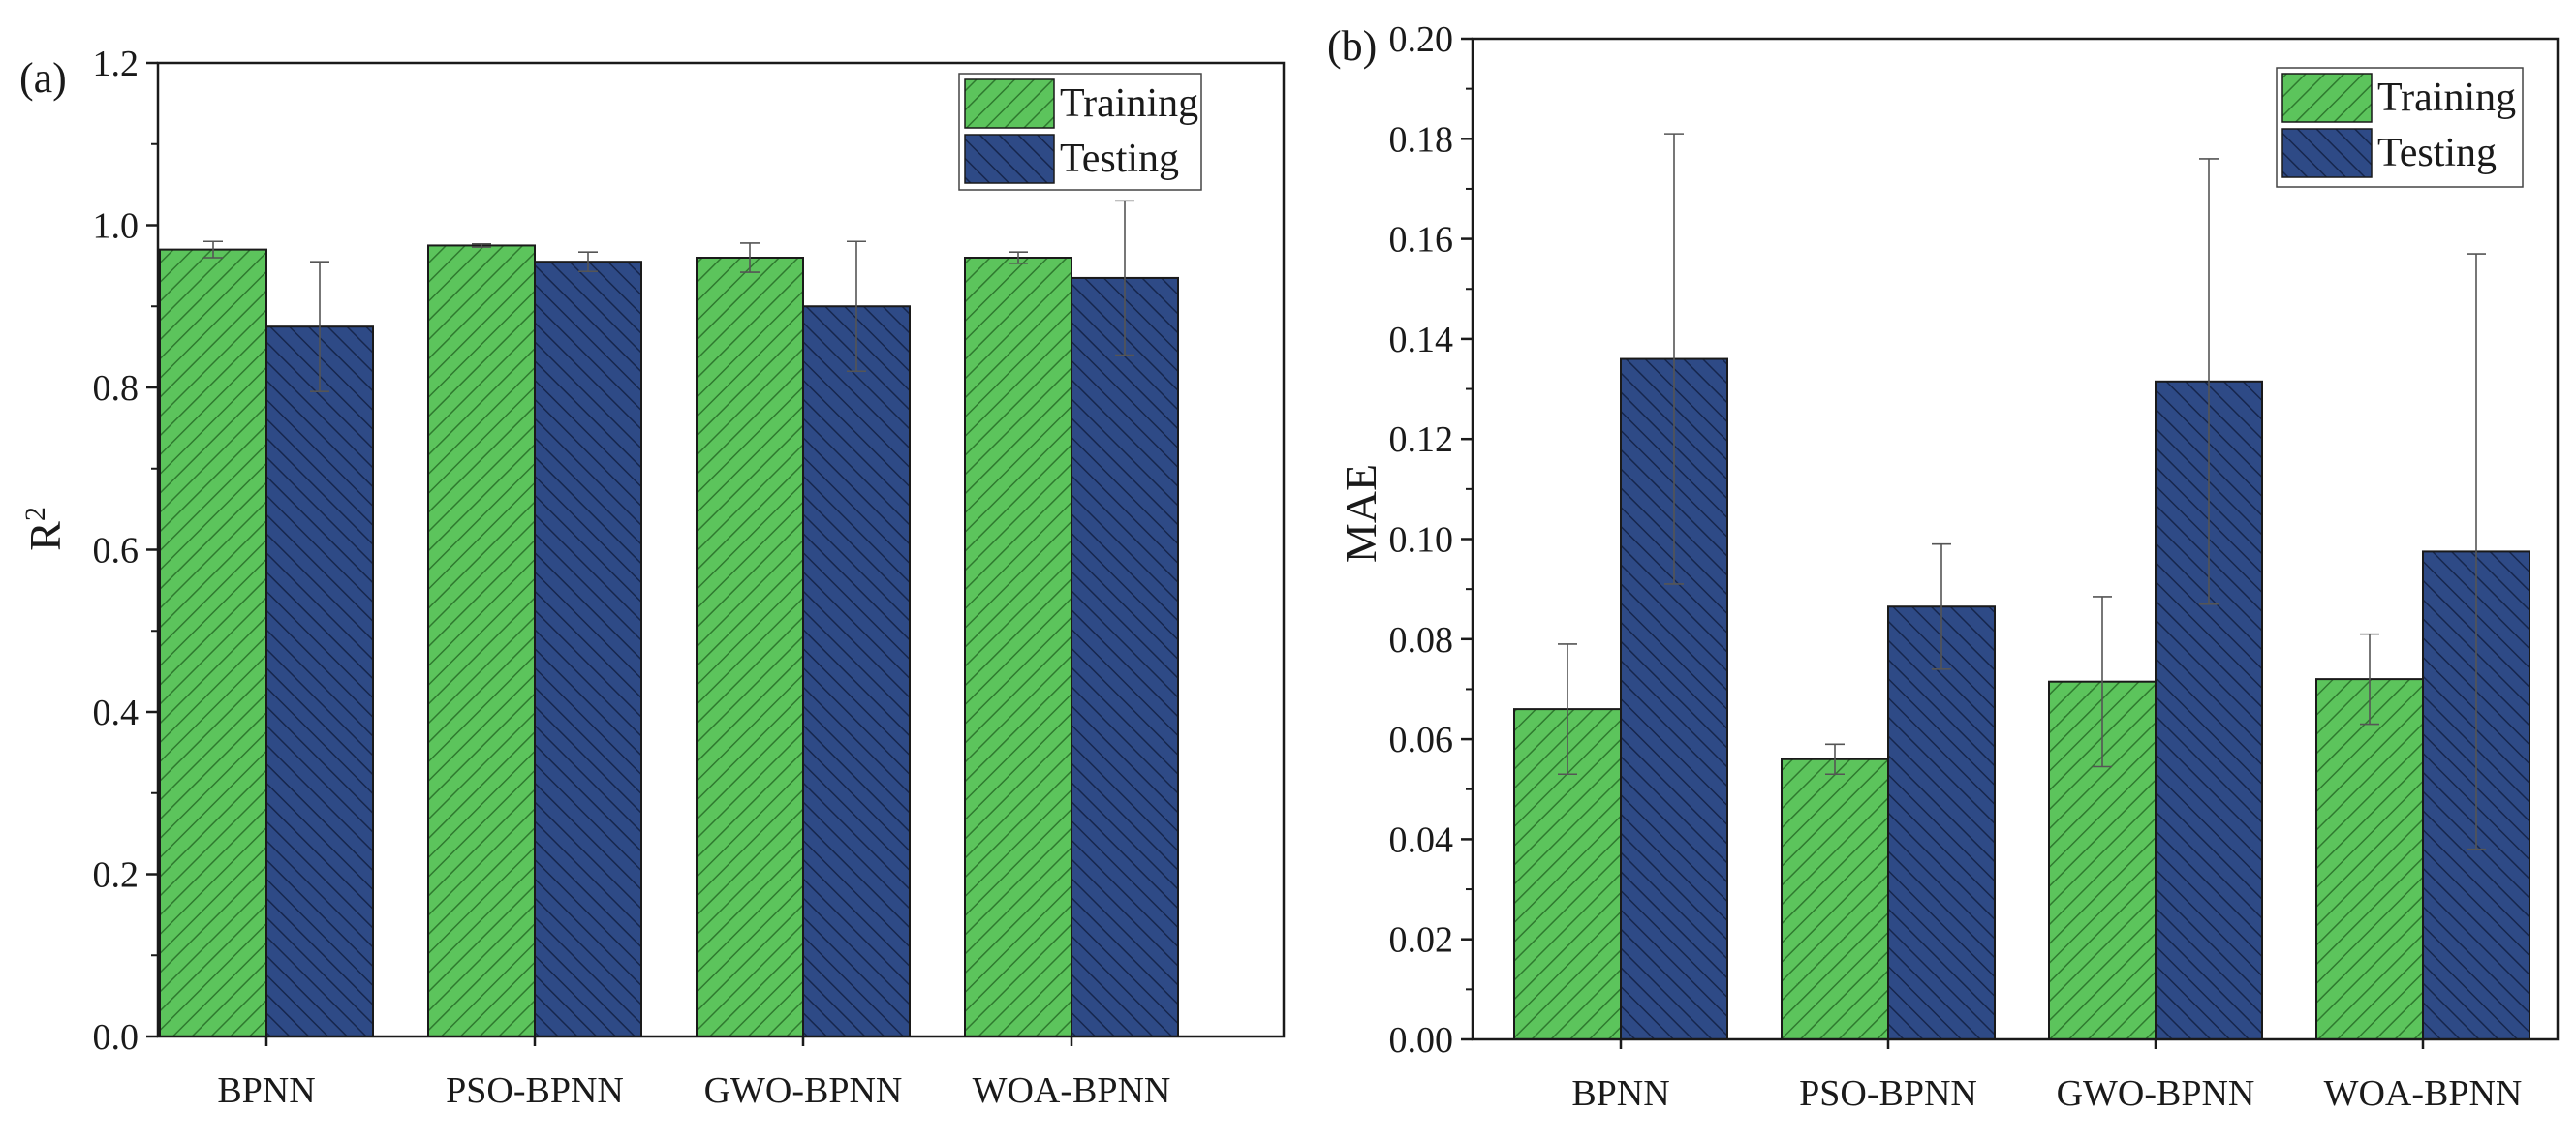 This screenshot has height=1144, width=2576. I want to click on y-tick-label: 0.8, so click(116, 388).